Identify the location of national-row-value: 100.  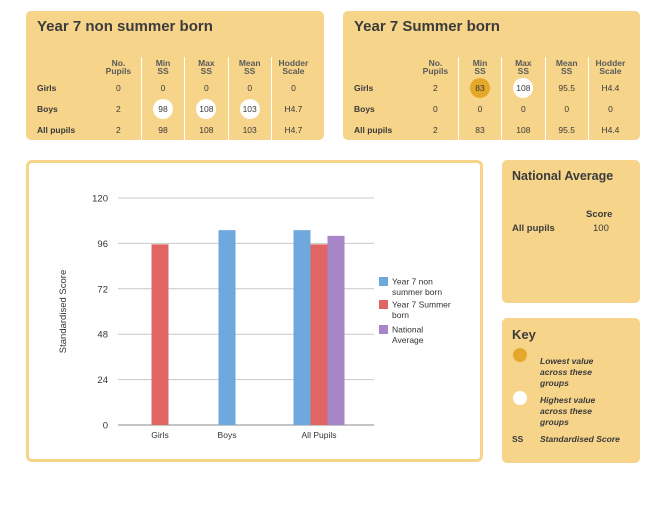
(601, 228).